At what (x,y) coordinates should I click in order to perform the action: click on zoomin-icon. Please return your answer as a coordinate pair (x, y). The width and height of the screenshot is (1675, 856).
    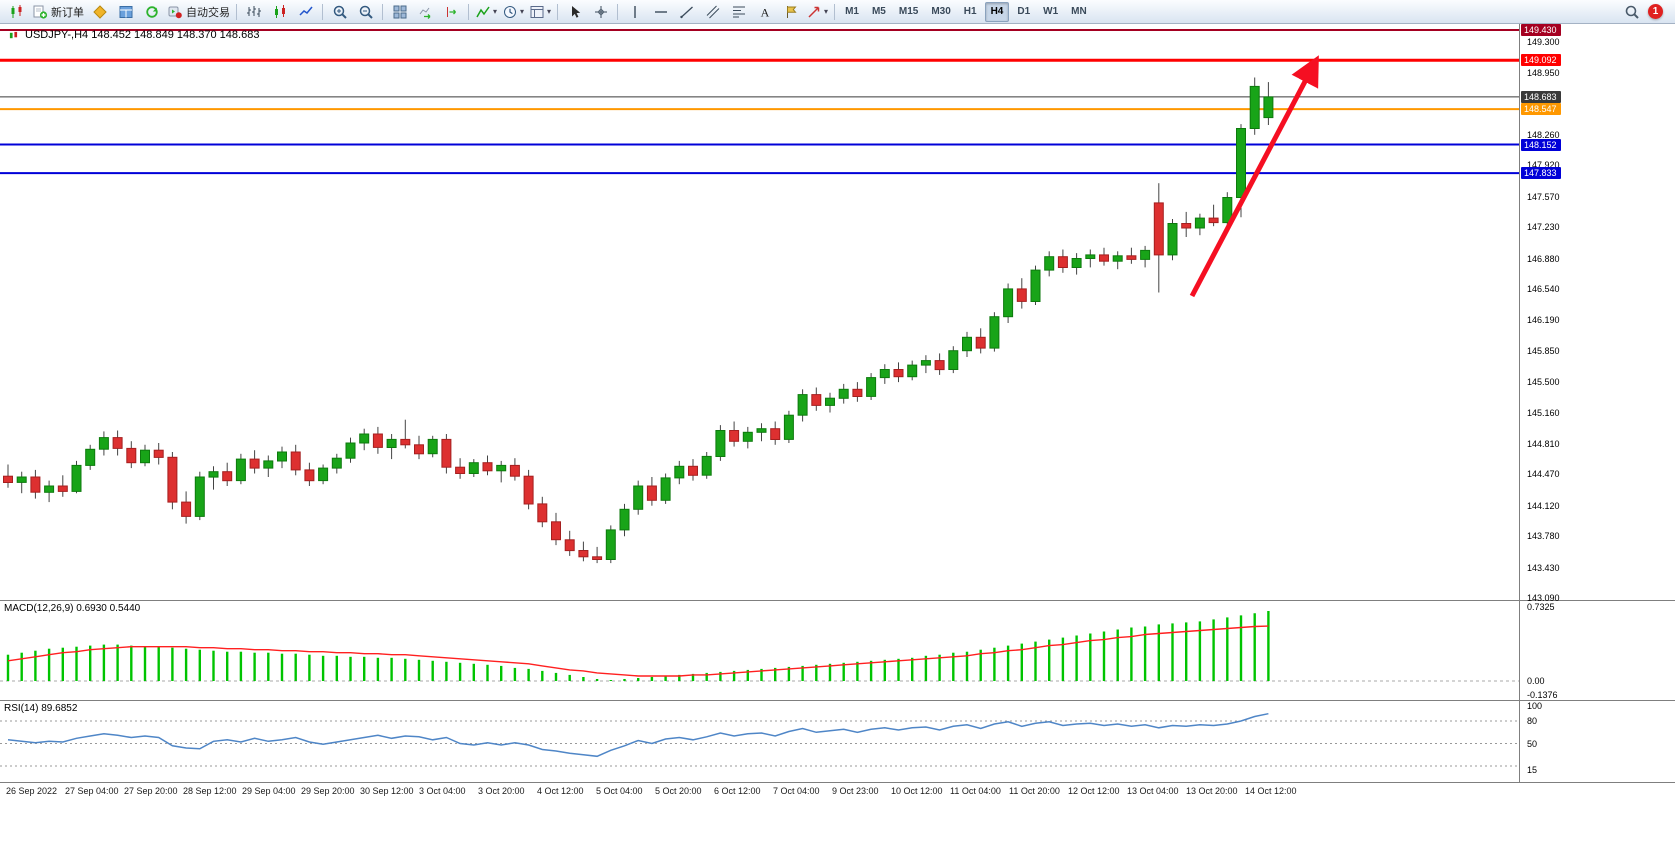
    Looking at the image, I should click on (340, 12).